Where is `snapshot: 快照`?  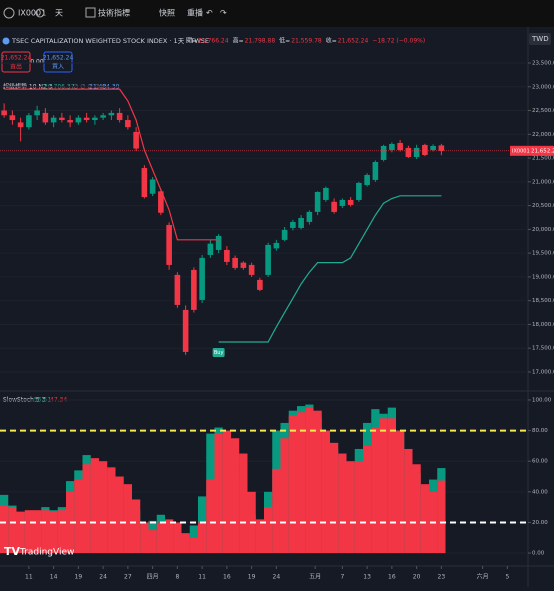
snapshot: 快照 is located at coordinates (167, 13).